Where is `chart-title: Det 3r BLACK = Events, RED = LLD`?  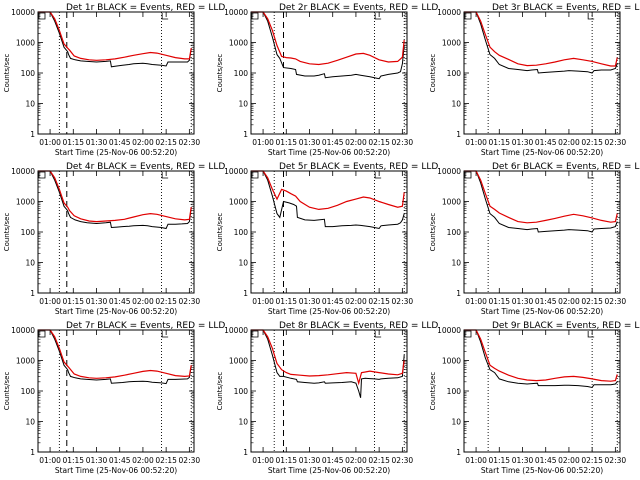
chart-title: Det 3r BLACK = Events, RED = LLD is located at coordinates (566, 8).